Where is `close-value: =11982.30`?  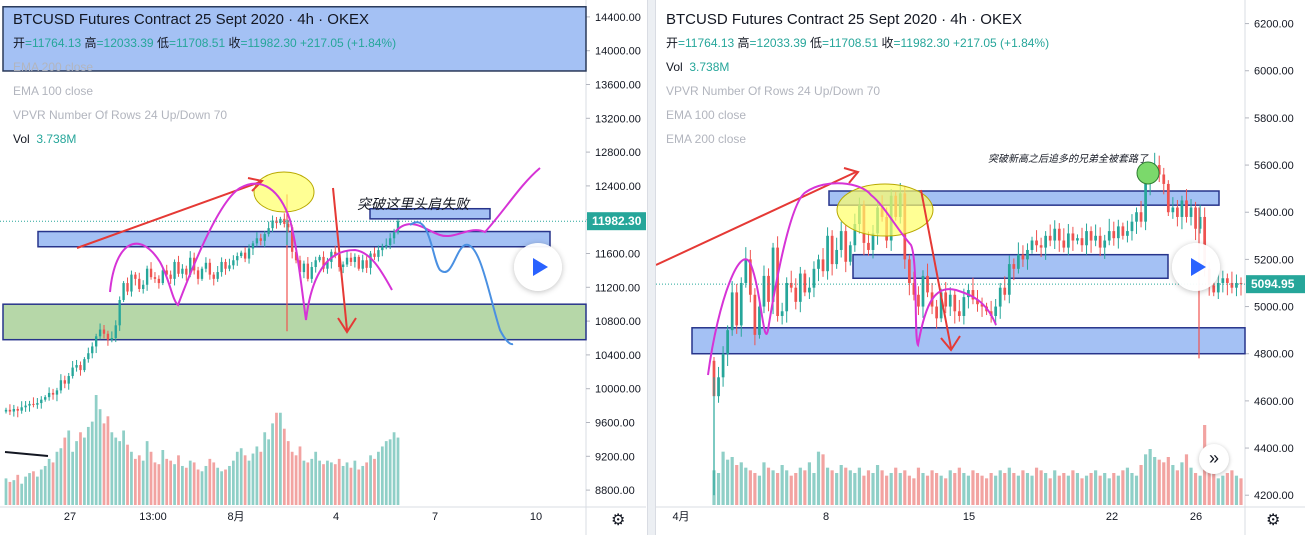
close-value: =11982.30 is located at coordinates (921, 43).